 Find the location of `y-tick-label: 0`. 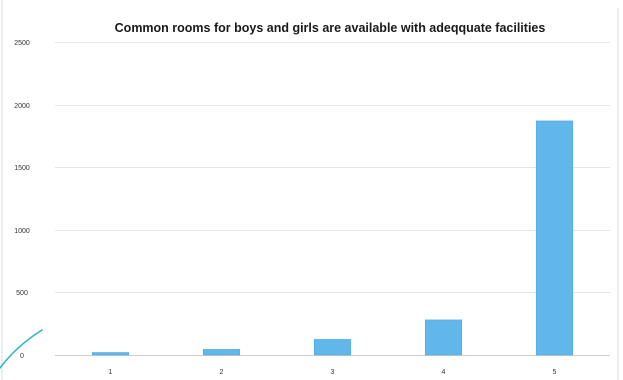

y-tick-label: 0 is located at coordinates (22, 356).